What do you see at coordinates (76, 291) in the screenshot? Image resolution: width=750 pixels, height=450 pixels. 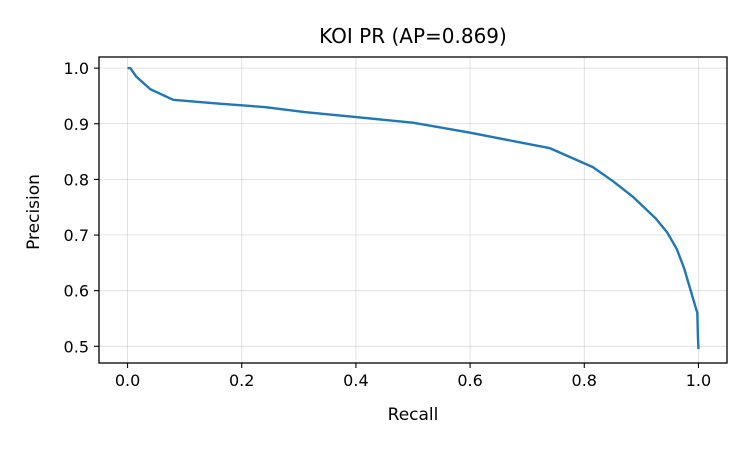 I see `y-tick-label: 0.6` at bounding box center [76, 291].